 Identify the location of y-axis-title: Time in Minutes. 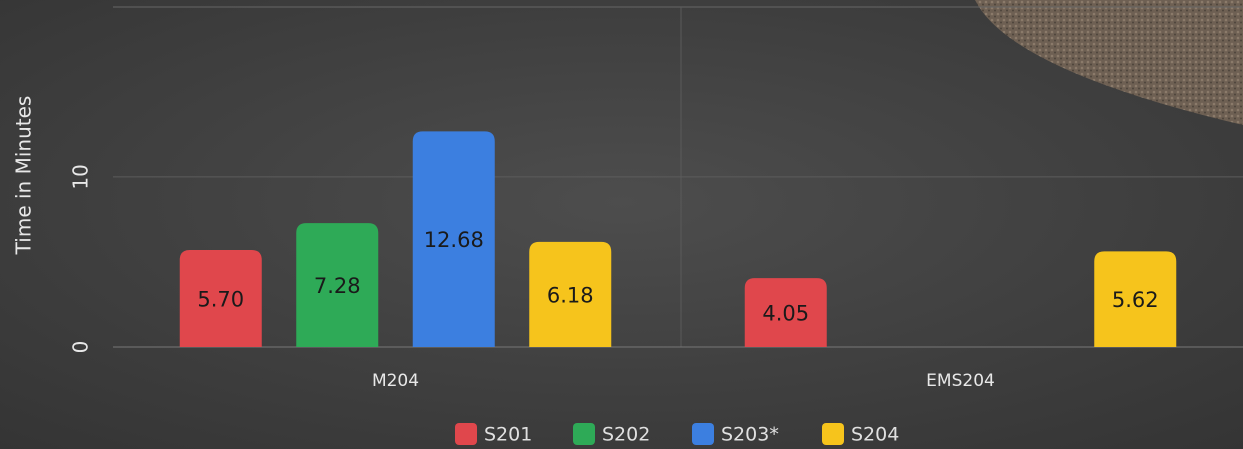
(24, 176).